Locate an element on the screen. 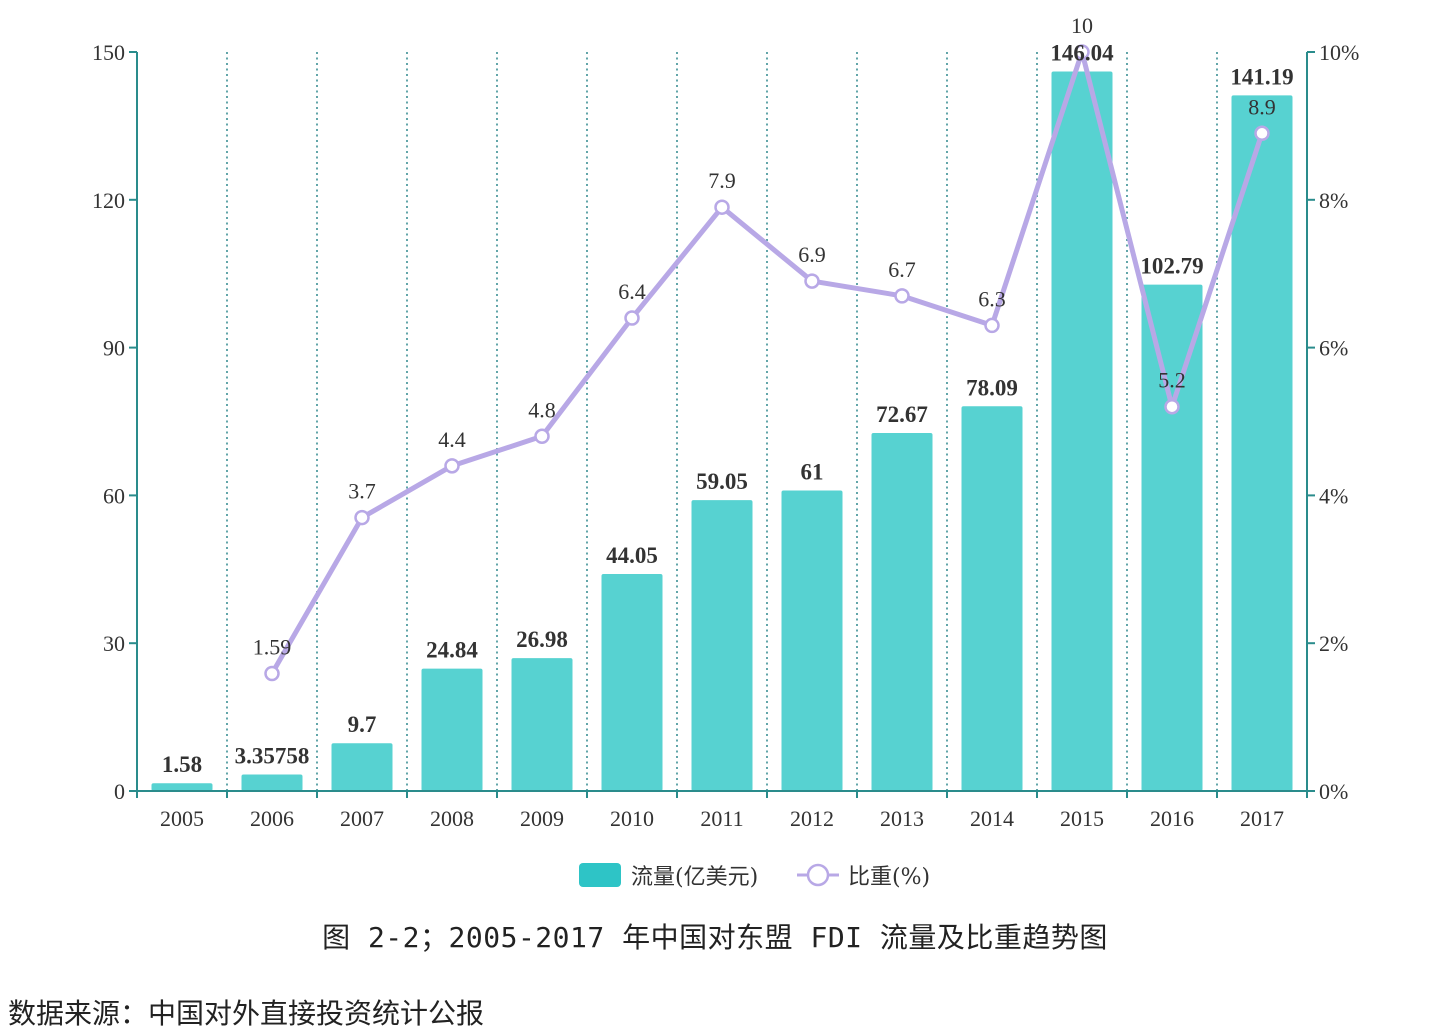 The width and height of the screenshot is (1430, 1032). line-value-label: 10 is located at coordinates (1082, 25).